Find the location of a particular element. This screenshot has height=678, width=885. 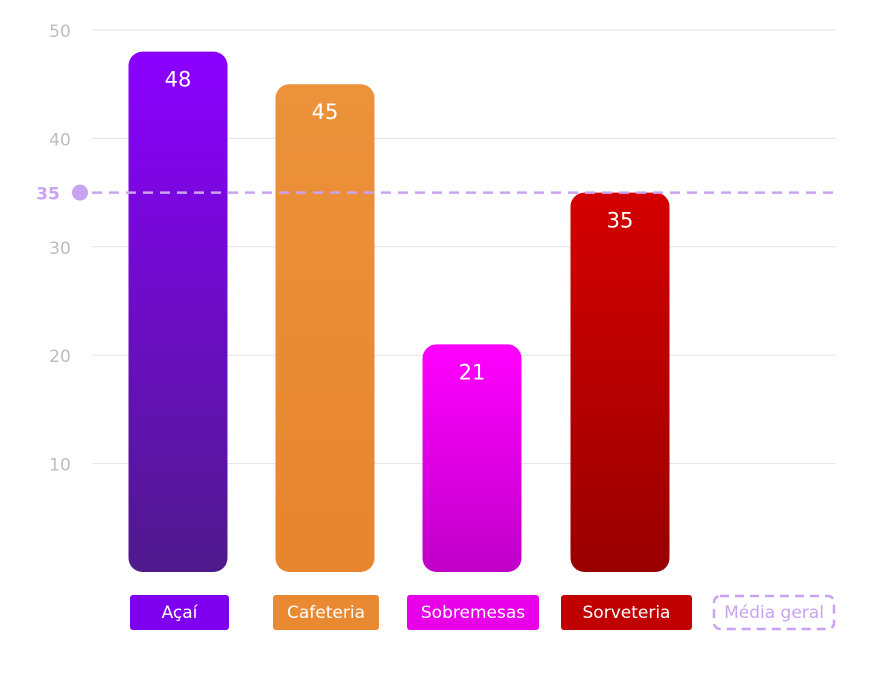

y-tick-label: 20 is located at coordinates (60, 357).